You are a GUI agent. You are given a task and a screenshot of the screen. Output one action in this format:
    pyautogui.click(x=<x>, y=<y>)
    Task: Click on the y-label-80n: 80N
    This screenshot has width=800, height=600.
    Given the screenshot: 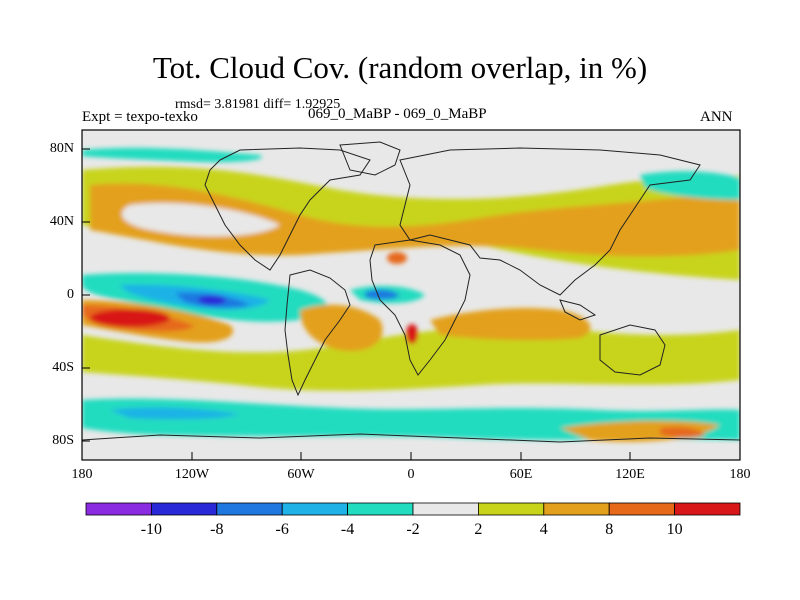 What is the action you would take?
    pyautogui.click(x=61, y=148)
    